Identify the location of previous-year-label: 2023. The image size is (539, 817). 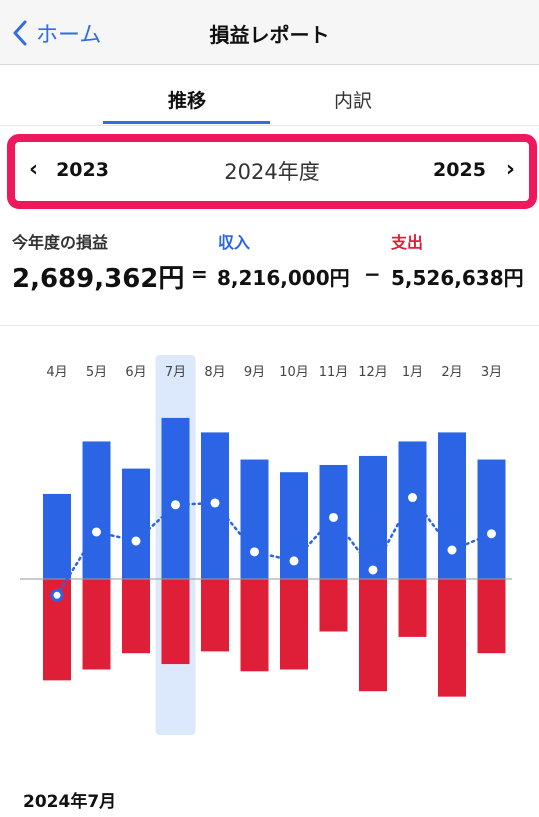
(82, 169).